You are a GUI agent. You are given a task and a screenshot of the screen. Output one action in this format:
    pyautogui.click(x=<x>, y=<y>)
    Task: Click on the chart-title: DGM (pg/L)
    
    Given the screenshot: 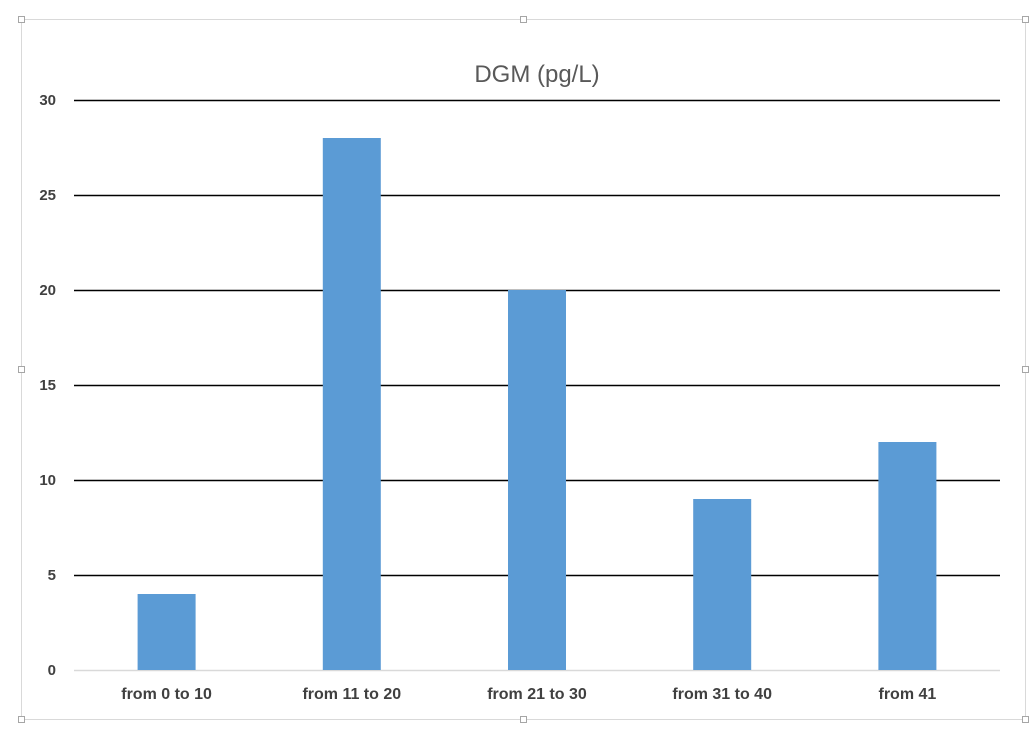 What is the action you would take?
    pyautogui.click(x=536, y=74)
    